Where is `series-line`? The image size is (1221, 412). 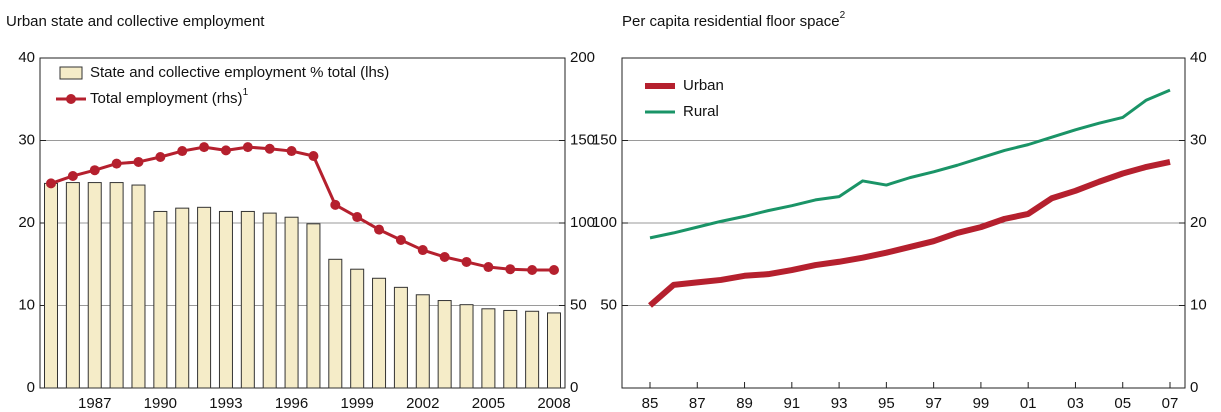
series-line is located at coordinates (302, 208).